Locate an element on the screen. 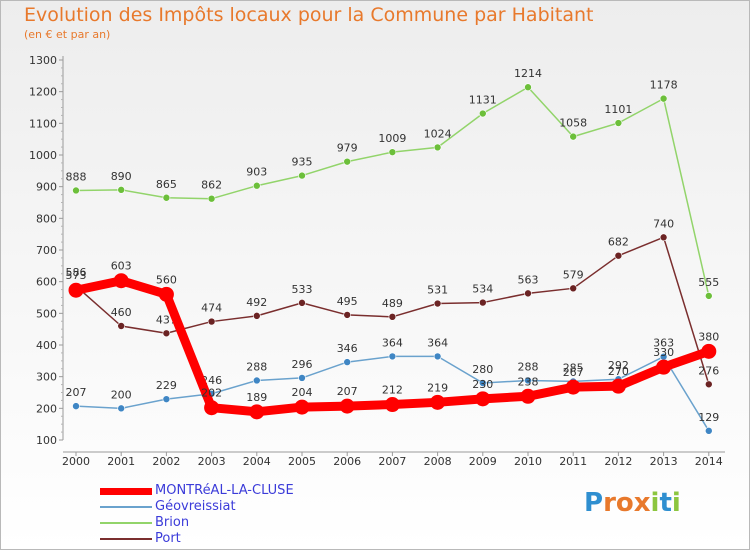 The image size is (750, 550). data-label-port: 276 is located at coordinates (708, 370).